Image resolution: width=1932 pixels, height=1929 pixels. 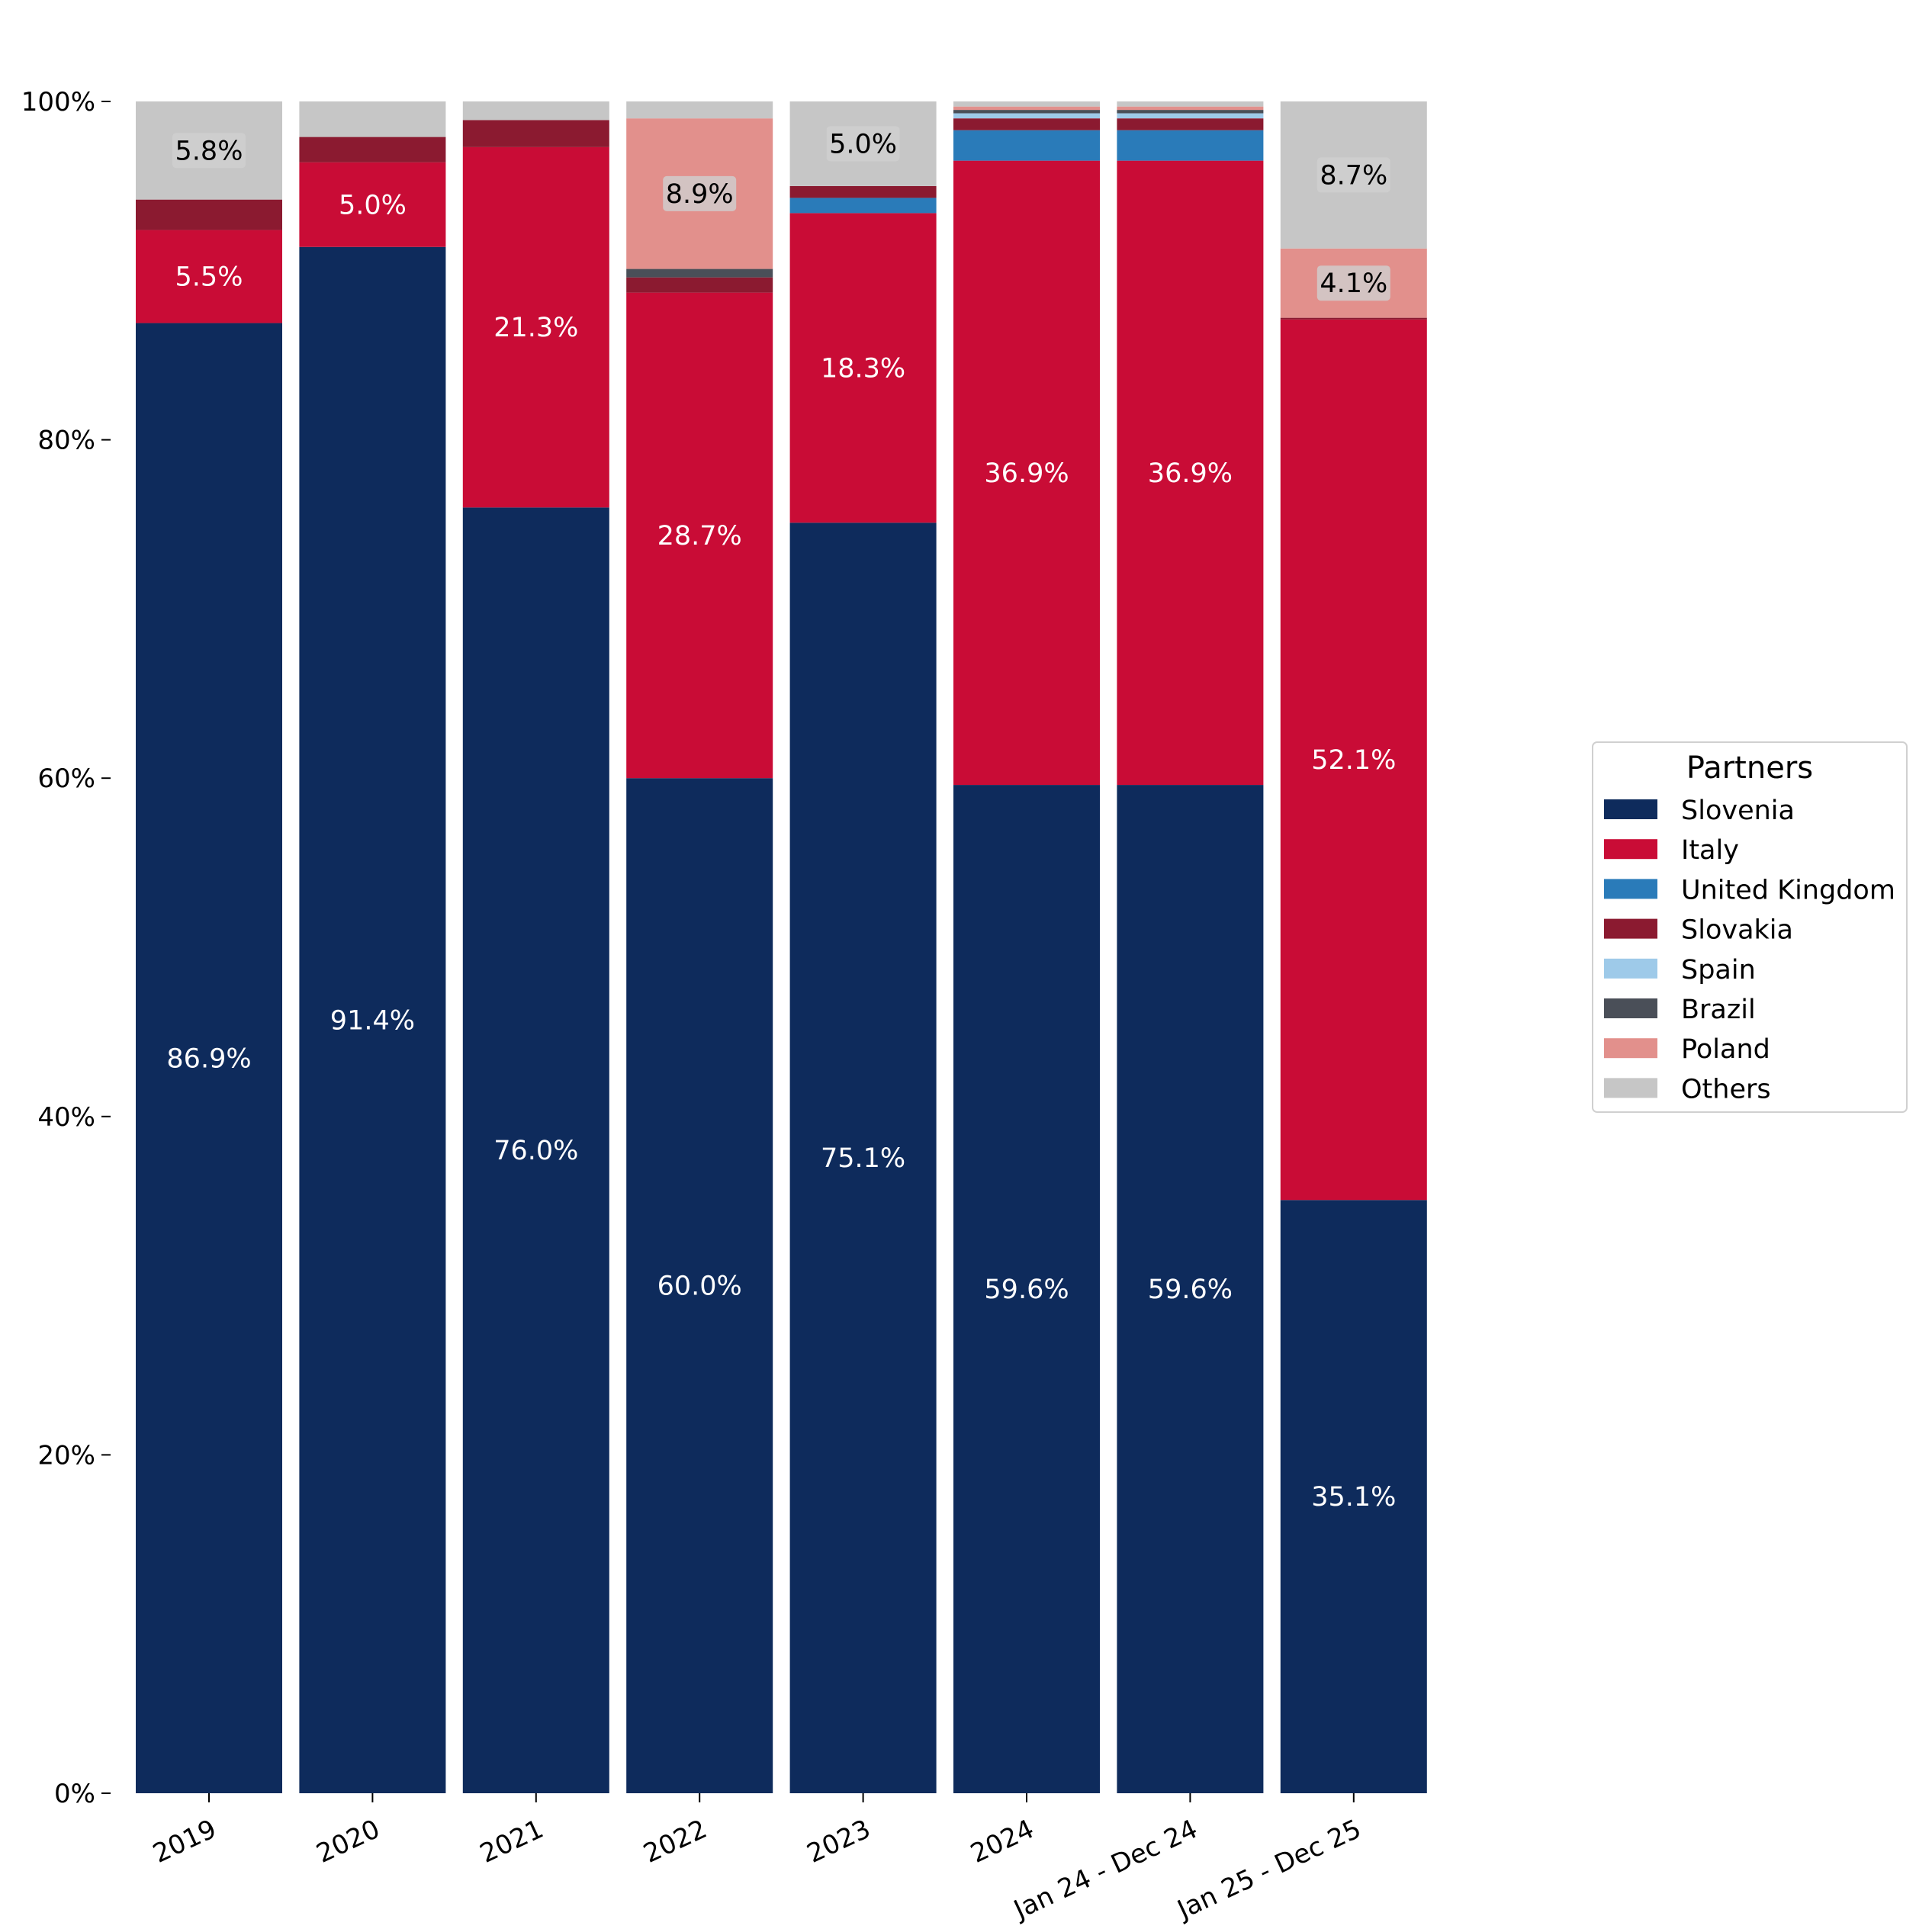 What do you see at coordinates (66, 1117) in the screenshot?
I see `y-tick-label: 40%` at bounding box center [66, 1117].